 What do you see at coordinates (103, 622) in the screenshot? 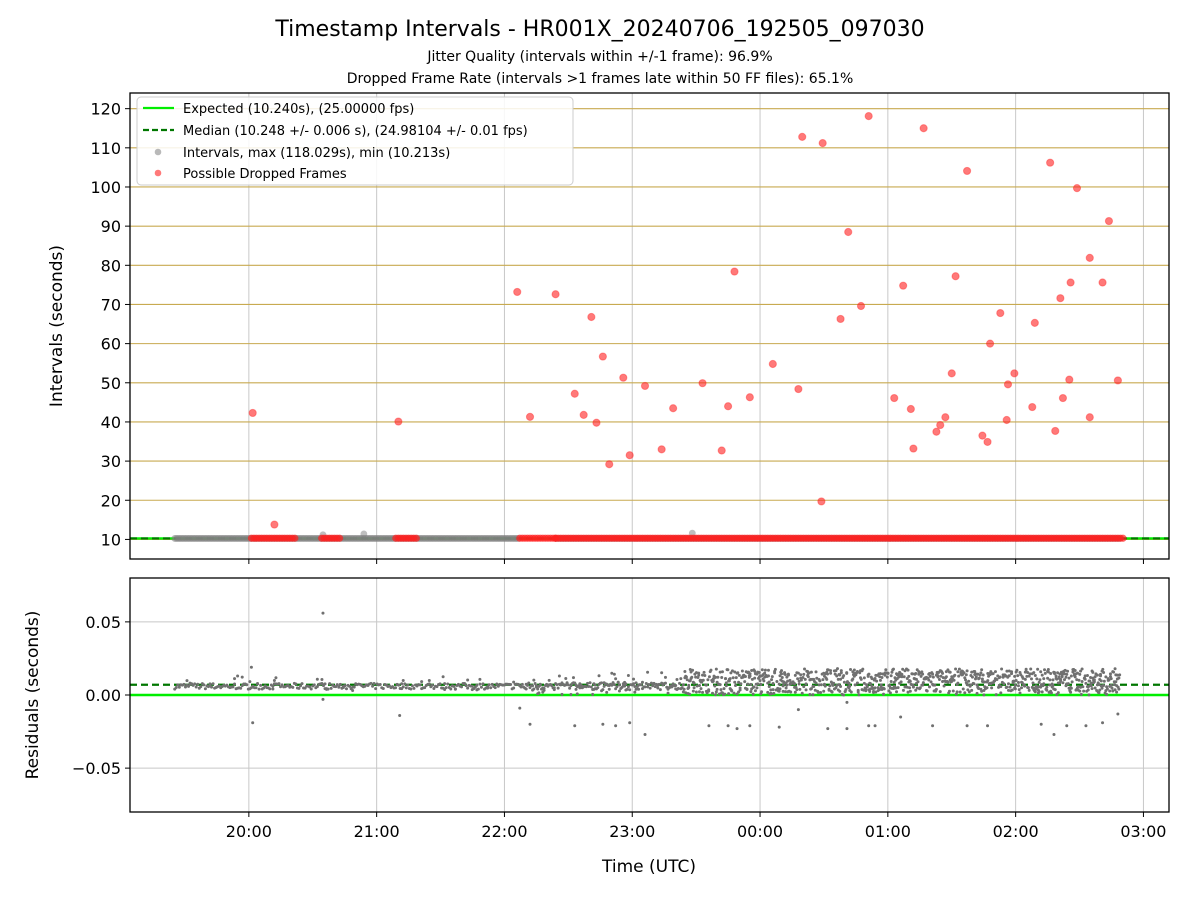
I see `bottom-y-tick-label: 0.05` at bounding box center [103, 622].